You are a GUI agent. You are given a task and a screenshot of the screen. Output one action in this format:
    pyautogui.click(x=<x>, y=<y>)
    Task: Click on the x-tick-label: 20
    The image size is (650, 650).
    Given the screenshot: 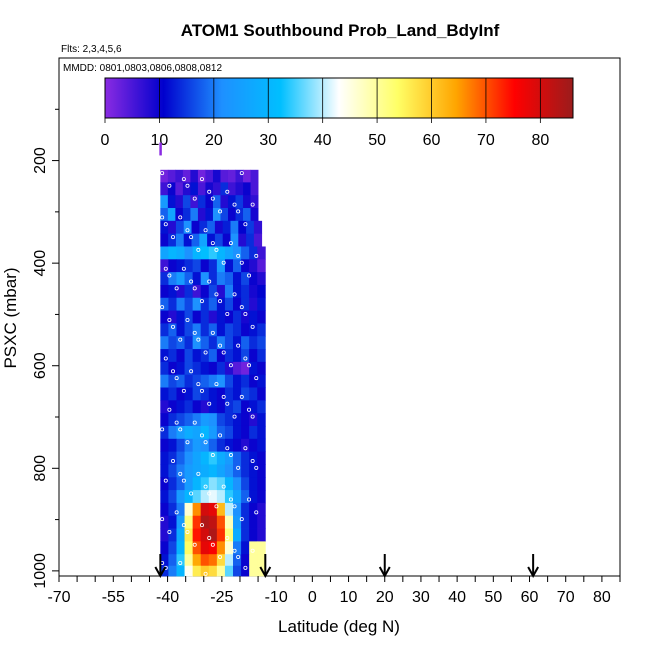 What is the action you would take?
    pyautogui.click(x=385, y=597)
    